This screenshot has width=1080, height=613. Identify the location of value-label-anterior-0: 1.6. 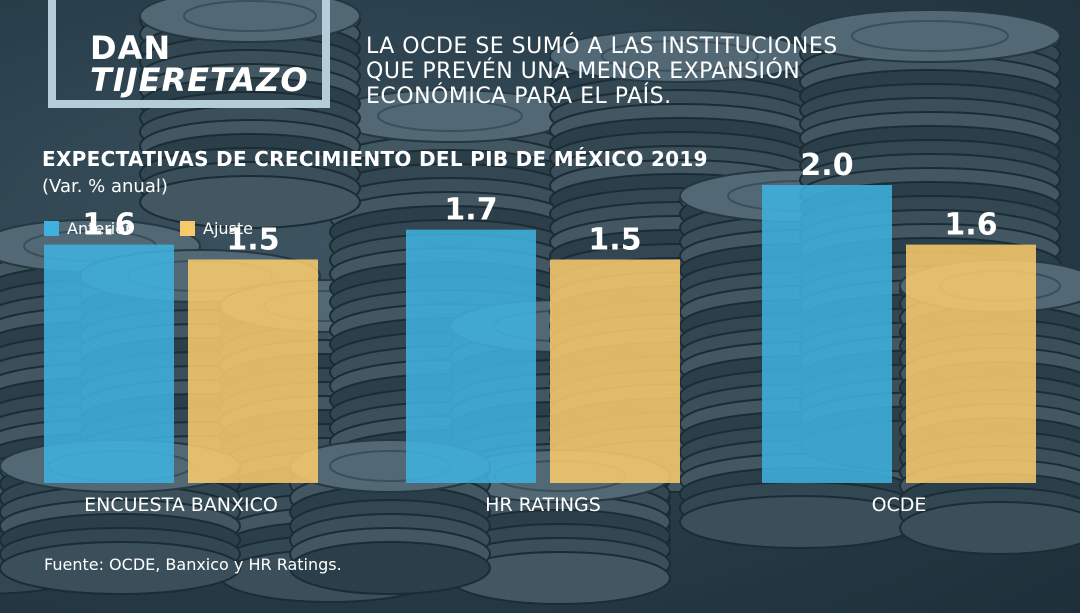
(108, 225).